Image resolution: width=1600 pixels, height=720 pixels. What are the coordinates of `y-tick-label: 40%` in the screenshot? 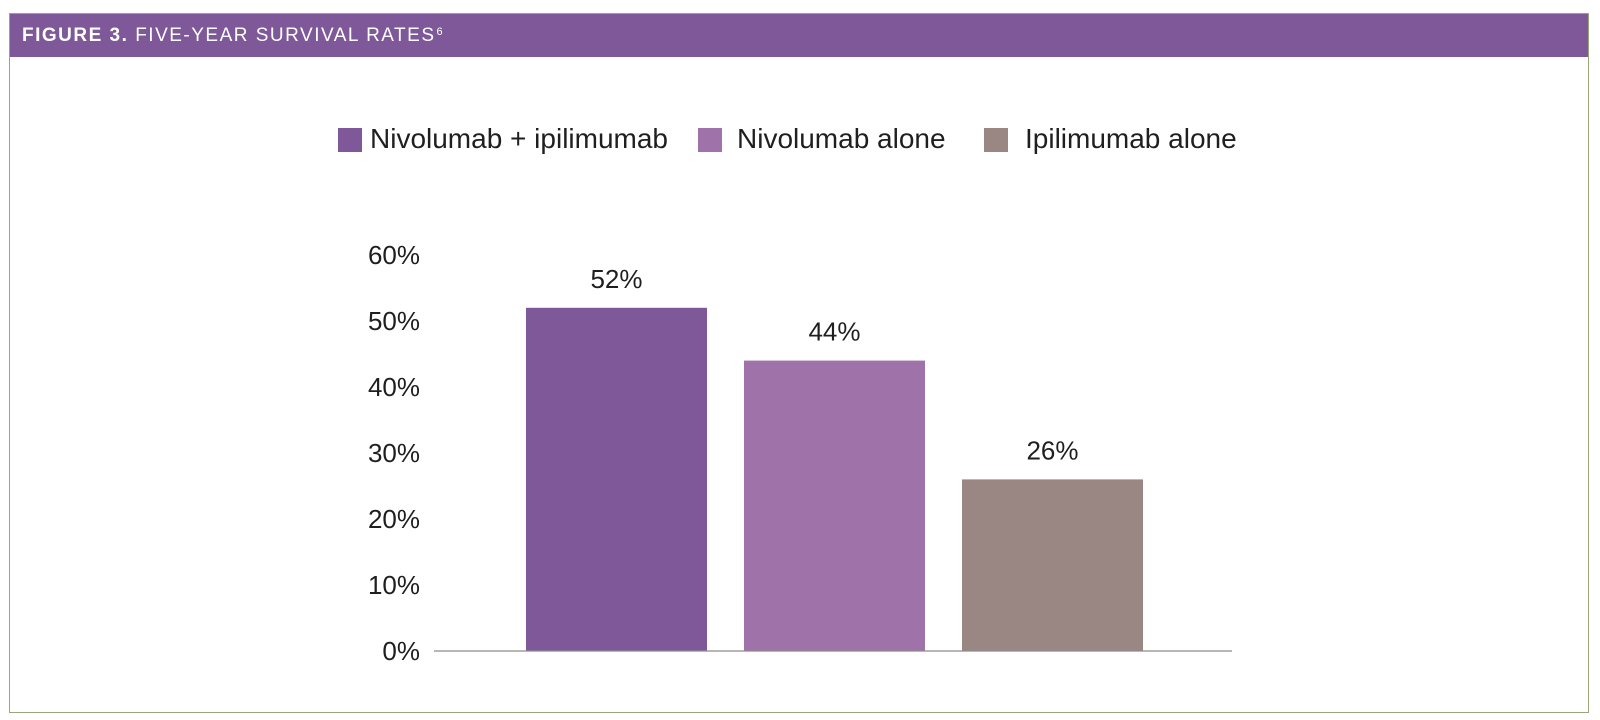 It's located at (394, 387).